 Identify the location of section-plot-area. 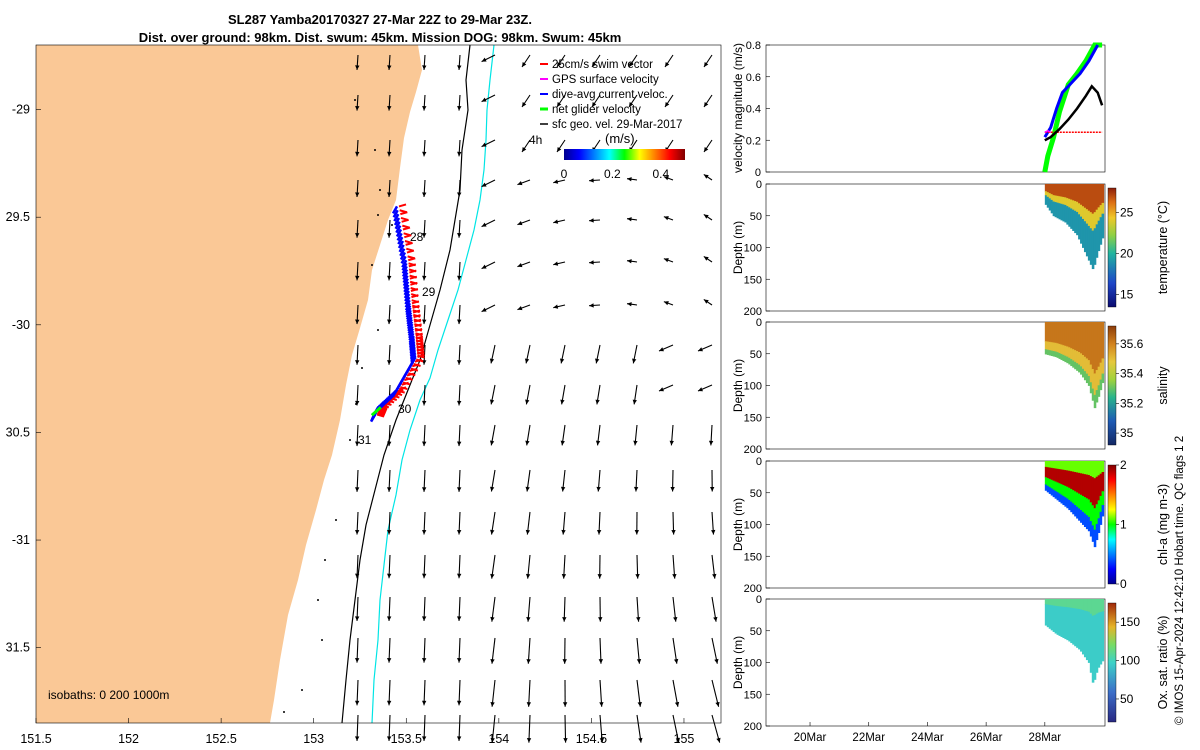
(935, 247).